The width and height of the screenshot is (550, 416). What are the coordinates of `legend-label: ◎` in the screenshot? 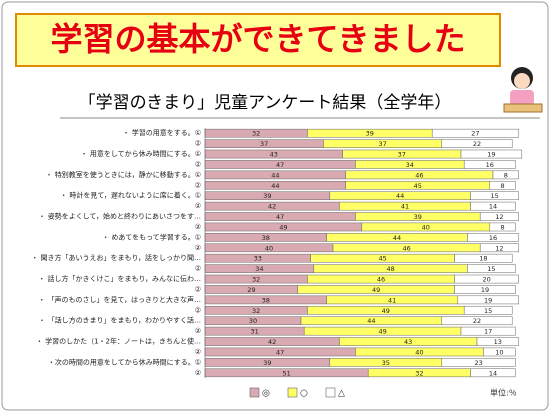 It's located at (266, 394).